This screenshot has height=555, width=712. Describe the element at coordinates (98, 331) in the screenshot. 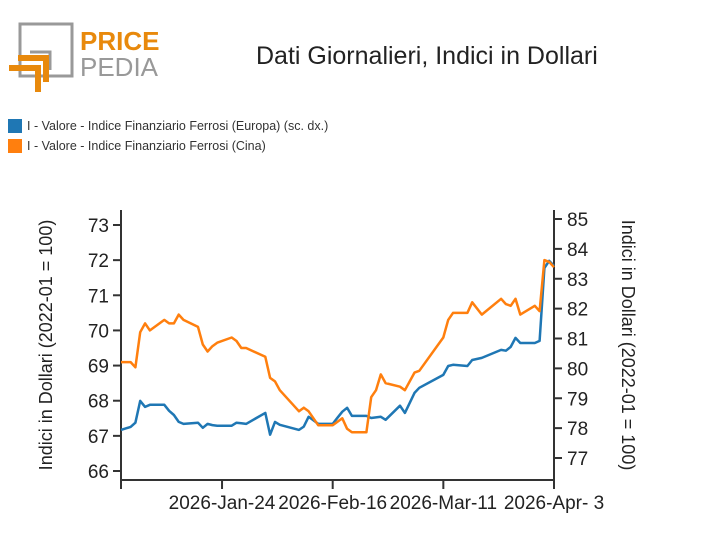

I see `y-left-tick-label: 70` at that location.